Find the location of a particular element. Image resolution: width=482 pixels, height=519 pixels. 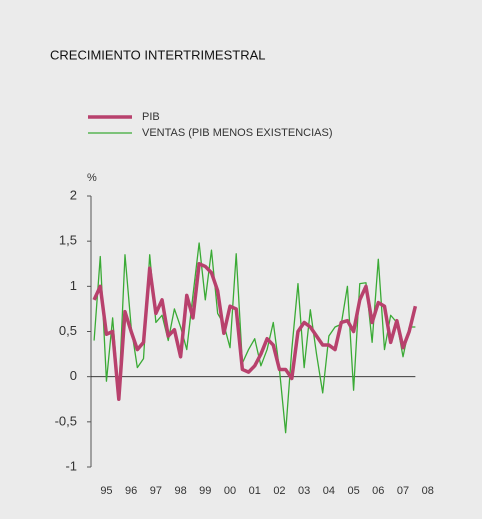

x-tick-label: 96 is located at coordinates (131, 491).